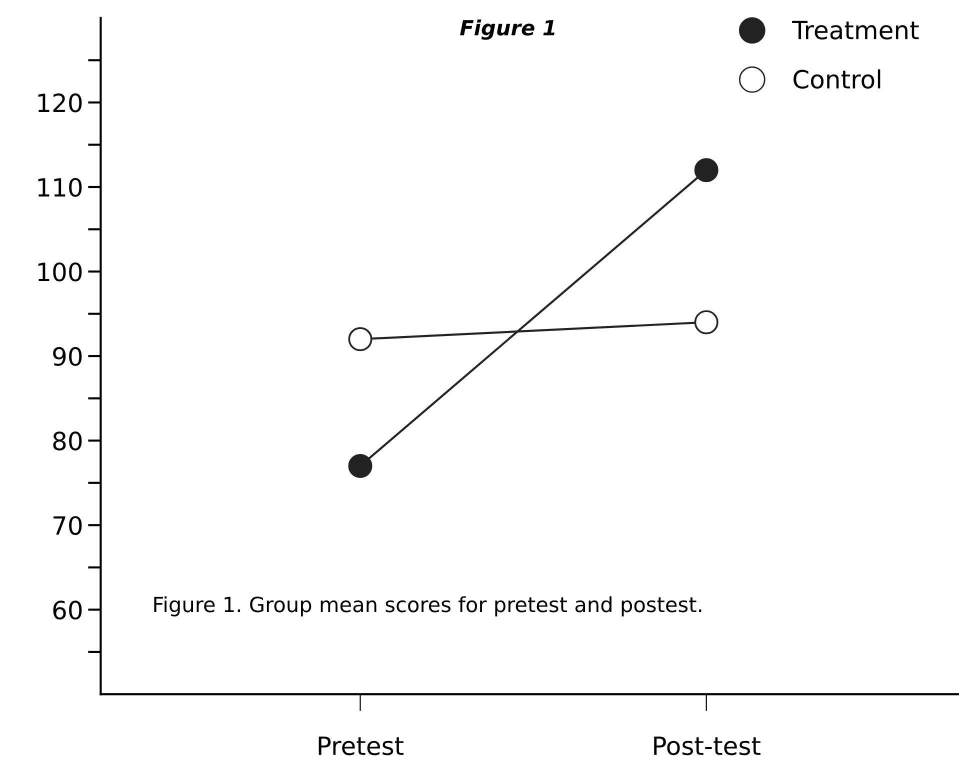 This screenshot has width=959, height=780. Describe the element at coordinates (67, 356) in the screenshot. I see `y-tick-label: 90` at that location.